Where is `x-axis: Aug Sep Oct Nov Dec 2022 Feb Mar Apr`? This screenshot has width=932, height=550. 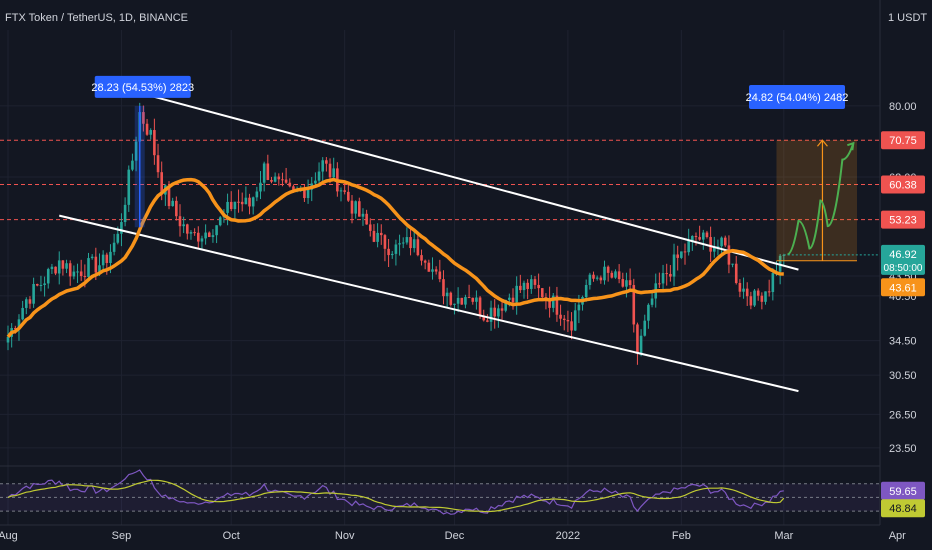
x-axis: Aug Sep Oct Nov Dec 2022 Feb Mar Apr is located at coordinates (453, 536).